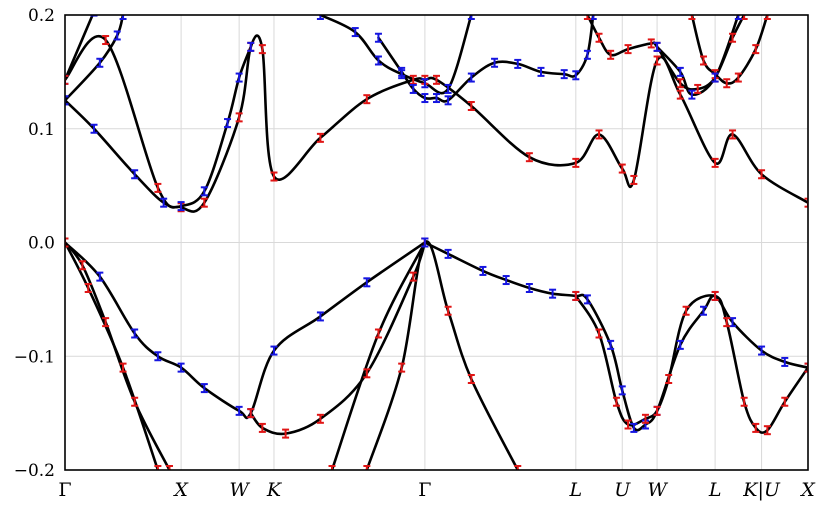 The width and height of the screenshot is (829, 512). What do you see at coordinates (761, 490) in the screenshot?
I see `x-tick-label: K|U` at bounding box center [761, 490].